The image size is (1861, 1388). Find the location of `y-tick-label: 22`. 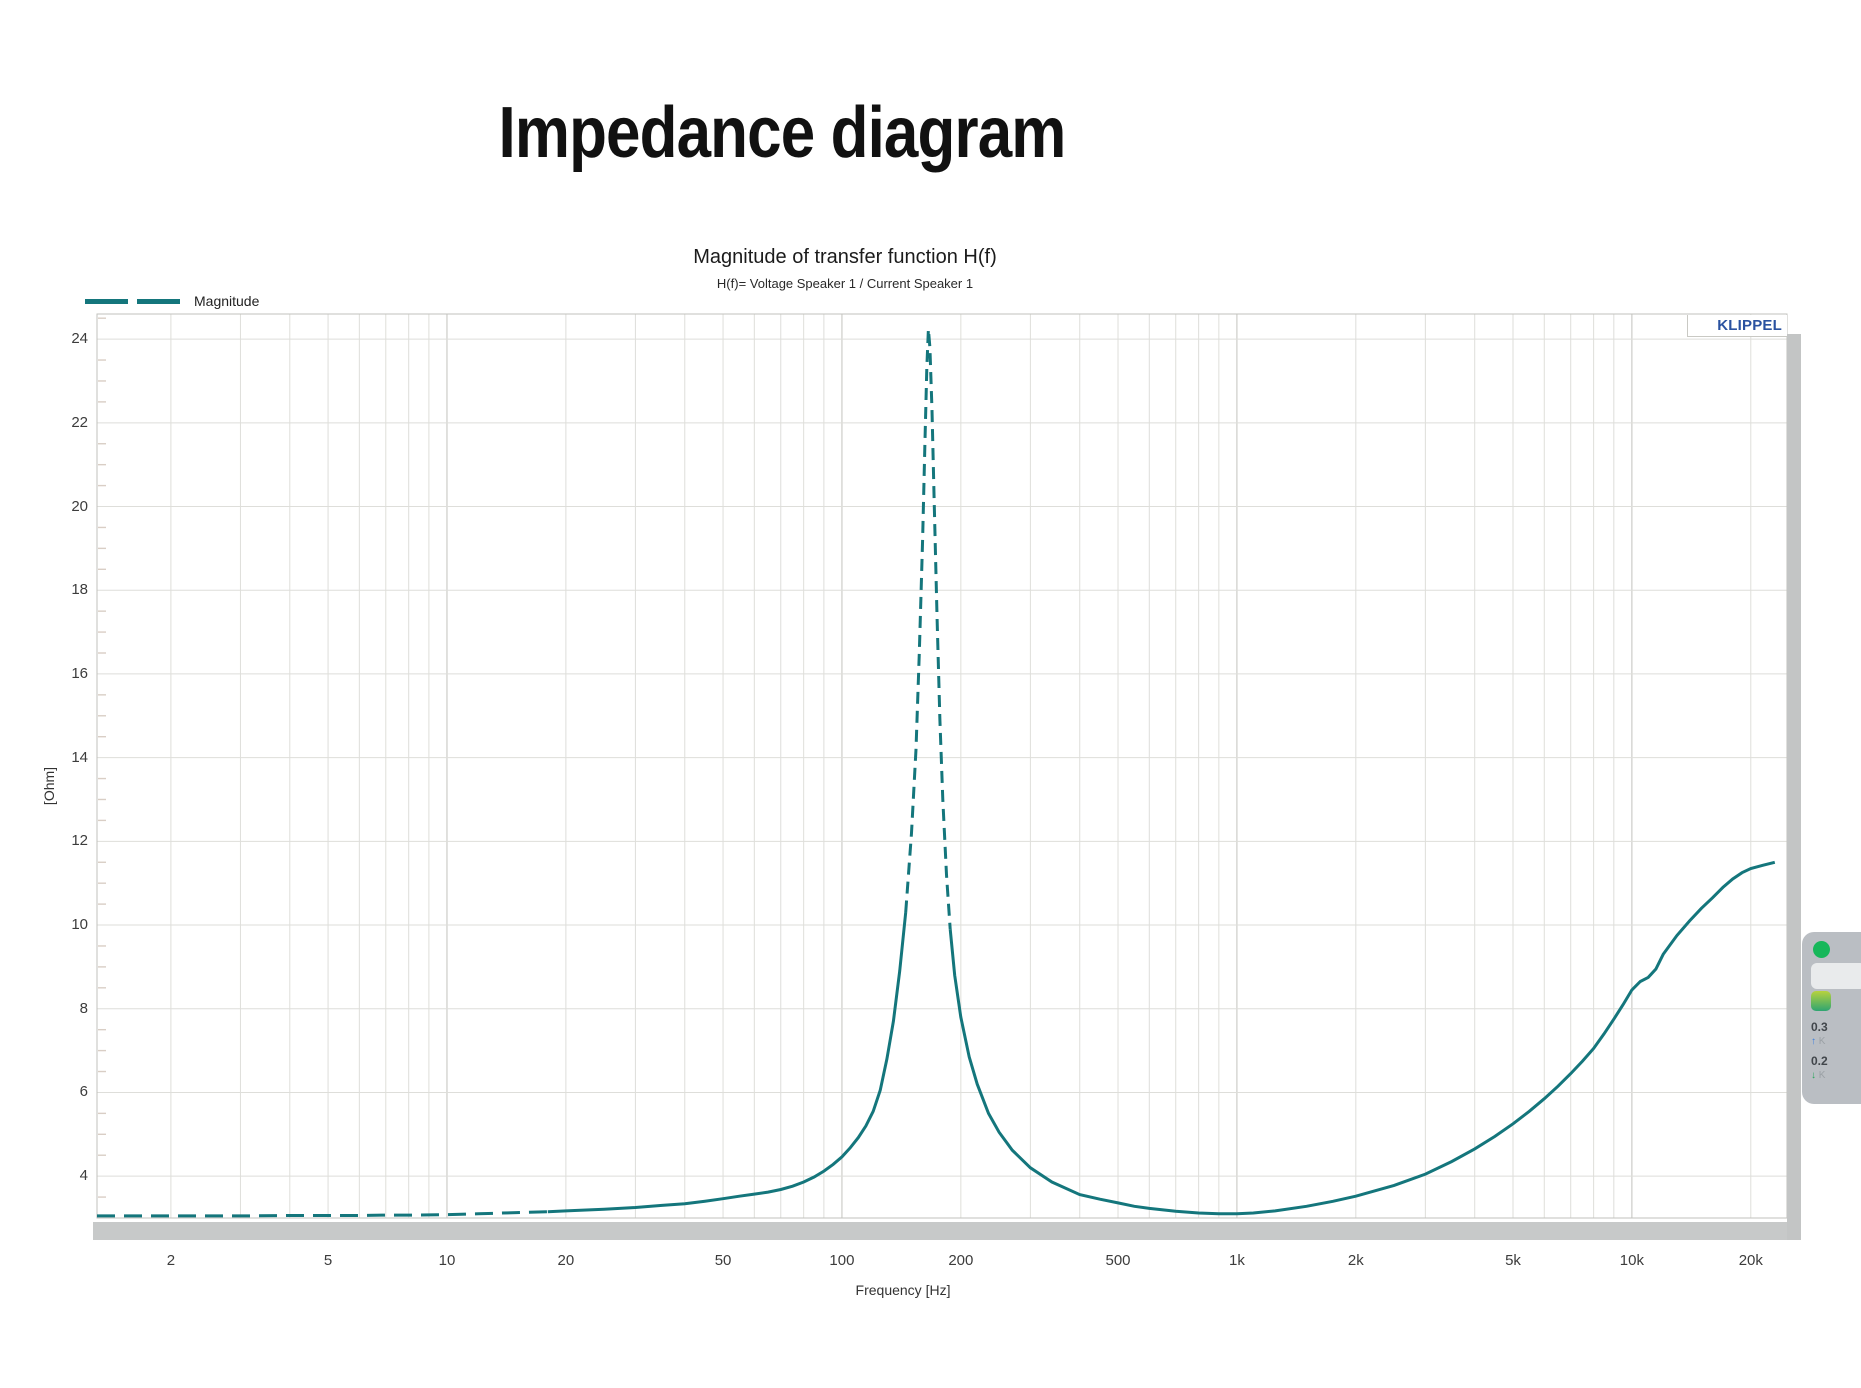

y-tick-label: 22 is located at coordinates (79, 422).